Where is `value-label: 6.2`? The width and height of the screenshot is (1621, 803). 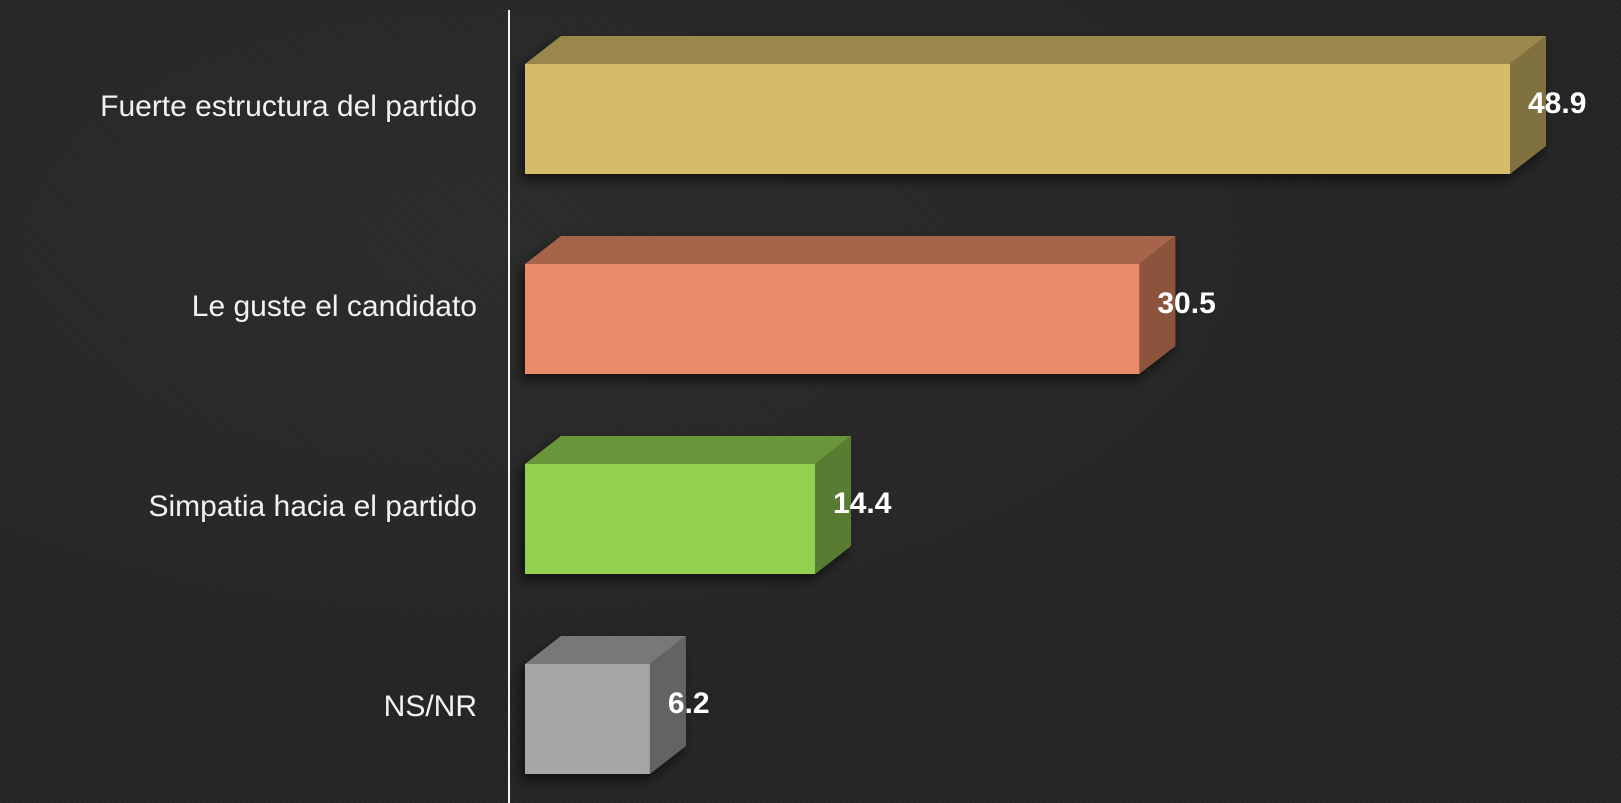 value-label: 6.2 is located at coordinates (689, 703).